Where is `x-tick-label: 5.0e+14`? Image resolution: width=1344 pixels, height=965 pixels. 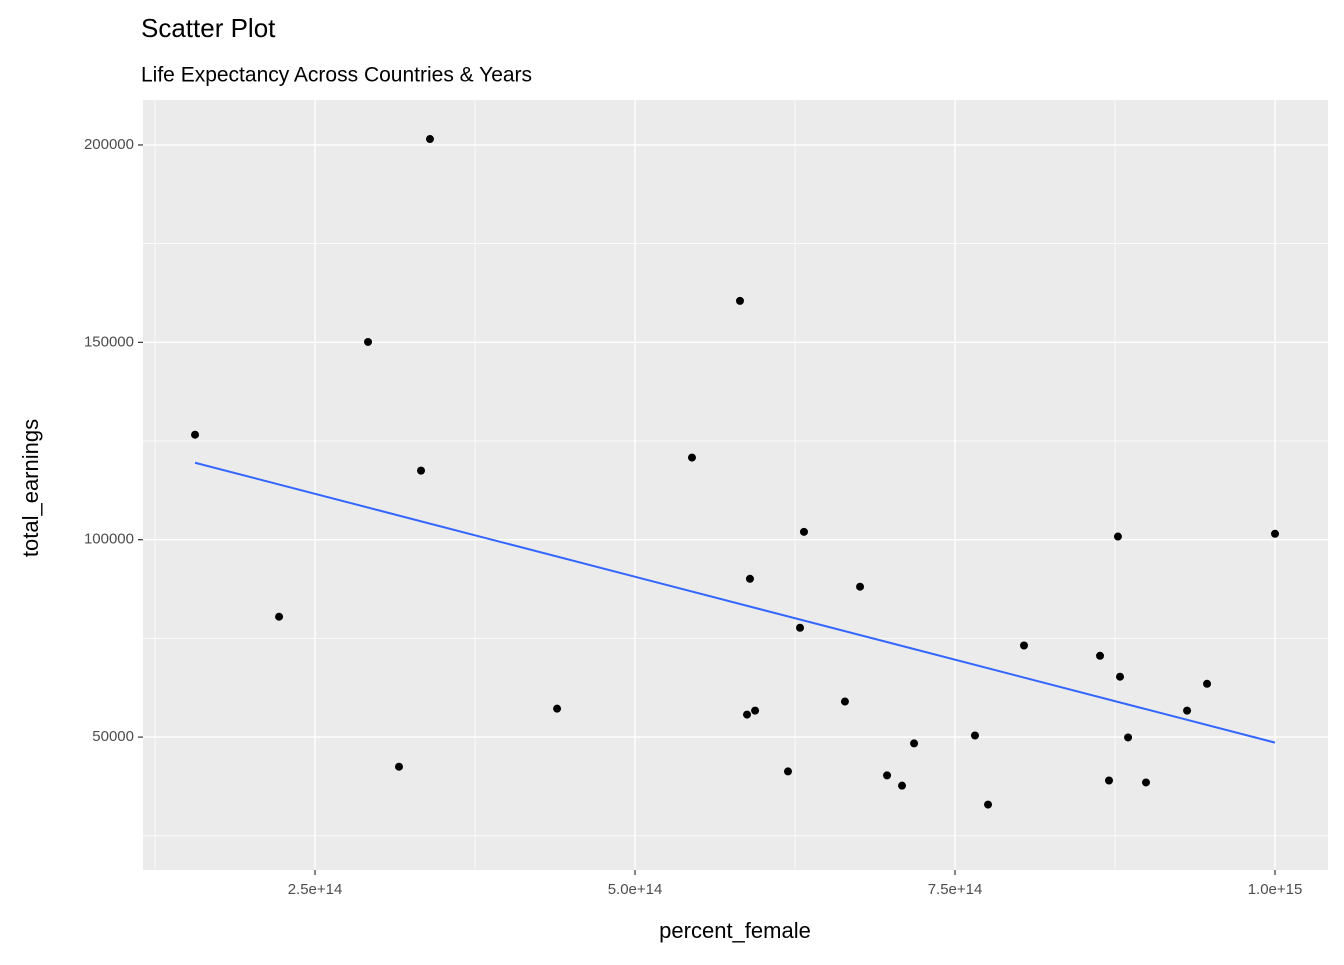 x-tick-label: 5.0e+14 is located at coordinates (635, 889).